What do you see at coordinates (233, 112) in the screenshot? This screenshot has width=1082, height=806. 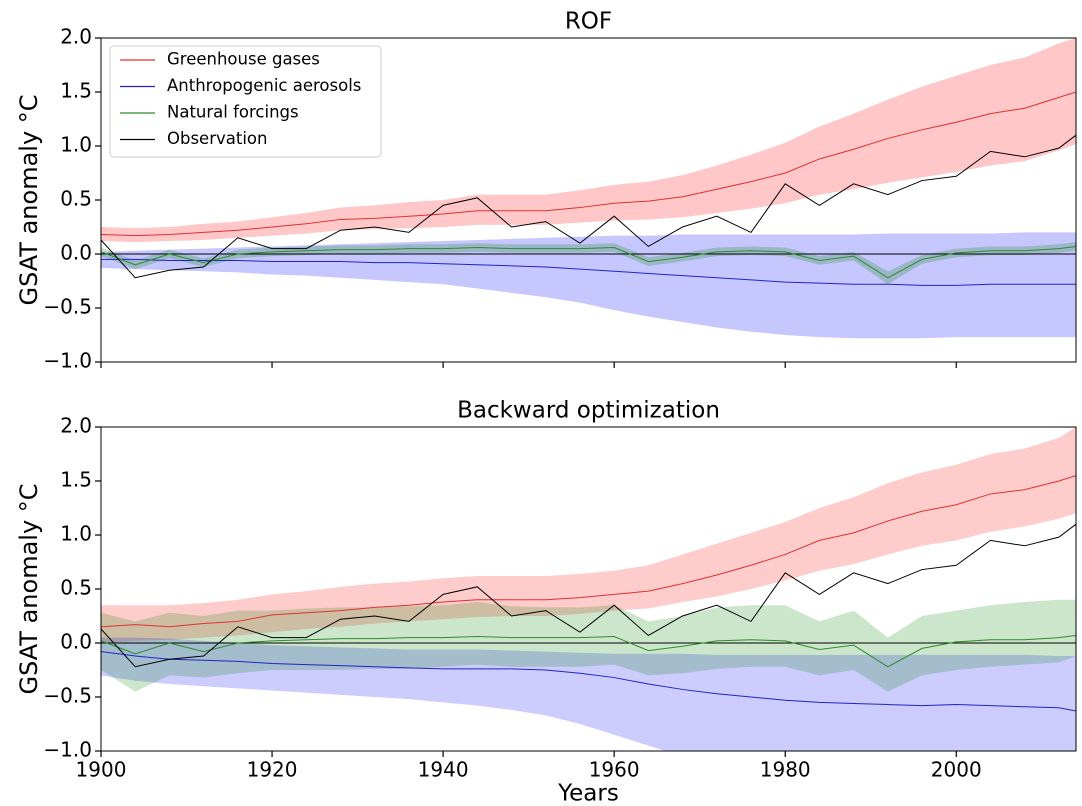 I see `legend-label: Natural forcings` at bounding box center [233, 112].